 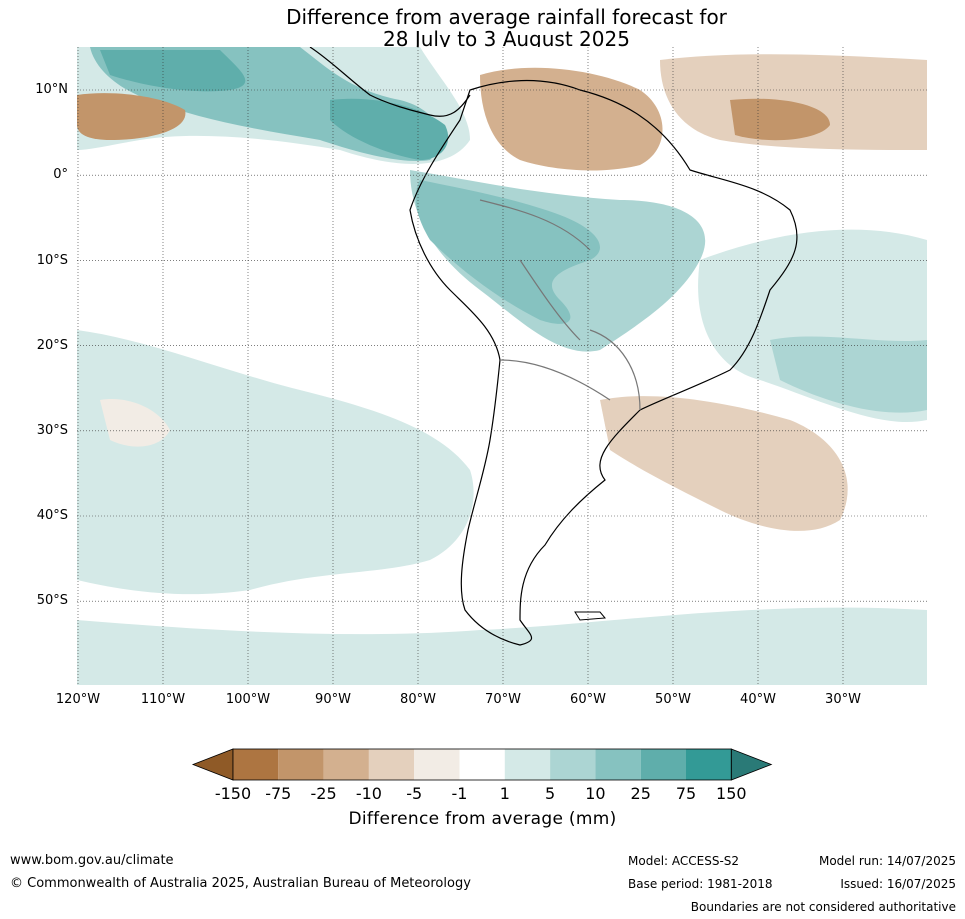 I want to click on lat-label-50s: 50°S, so click(x=52, y=600).